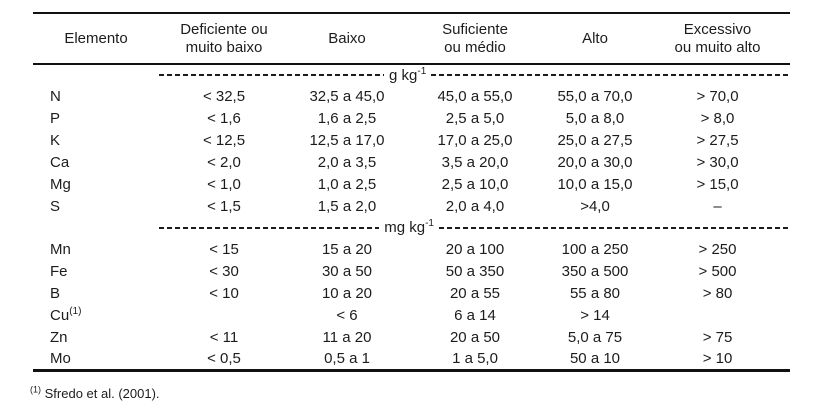 The image size is (816, 418). What do you see at coordinates (55, 140) in the screenshot?
I see `element-cell: K` at bounding box center [55, 140].